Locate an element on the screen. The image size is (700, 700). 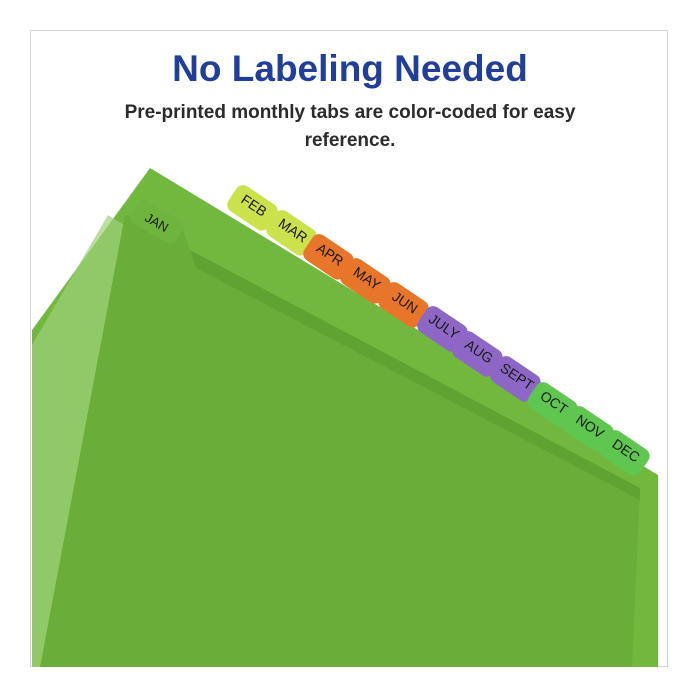
headline: No Labeling Needed is located at coordinates (350, 68).